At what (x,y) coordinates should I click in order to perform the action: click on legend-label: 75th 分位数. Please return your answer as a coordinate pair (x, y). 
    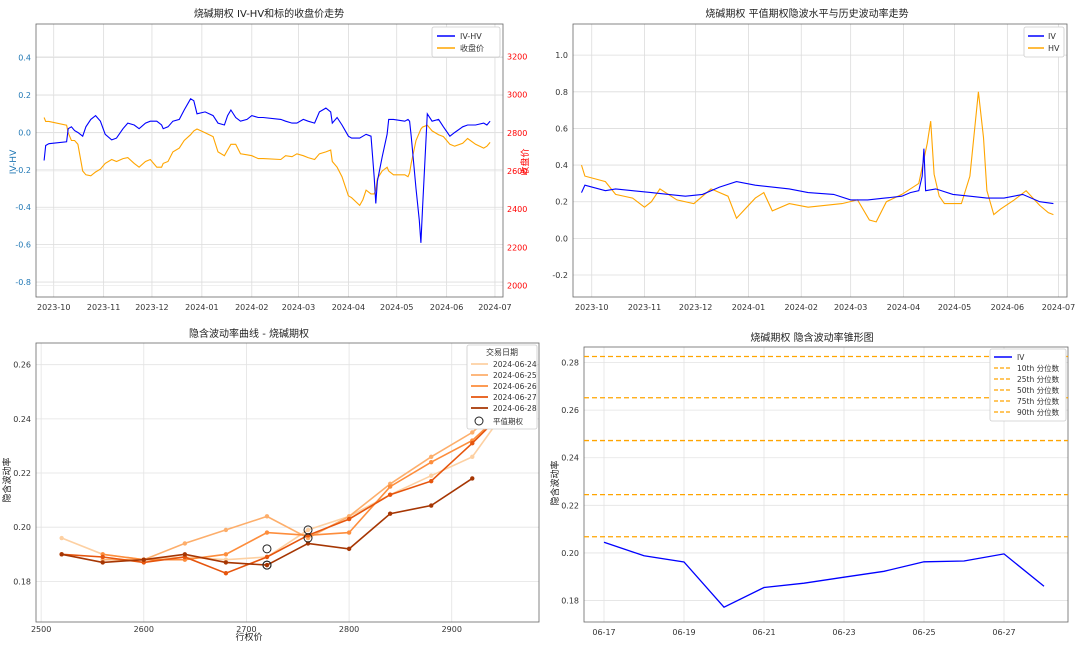
    Looking at the image, I should click on (1038, 401).